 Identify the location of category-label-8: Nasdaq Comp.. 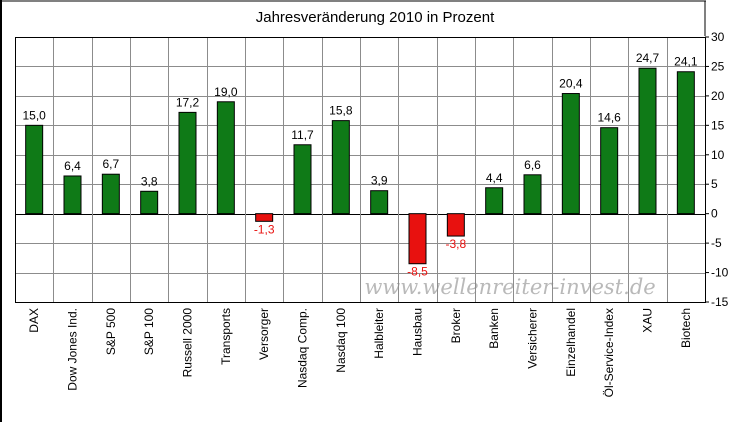
(303, 348).